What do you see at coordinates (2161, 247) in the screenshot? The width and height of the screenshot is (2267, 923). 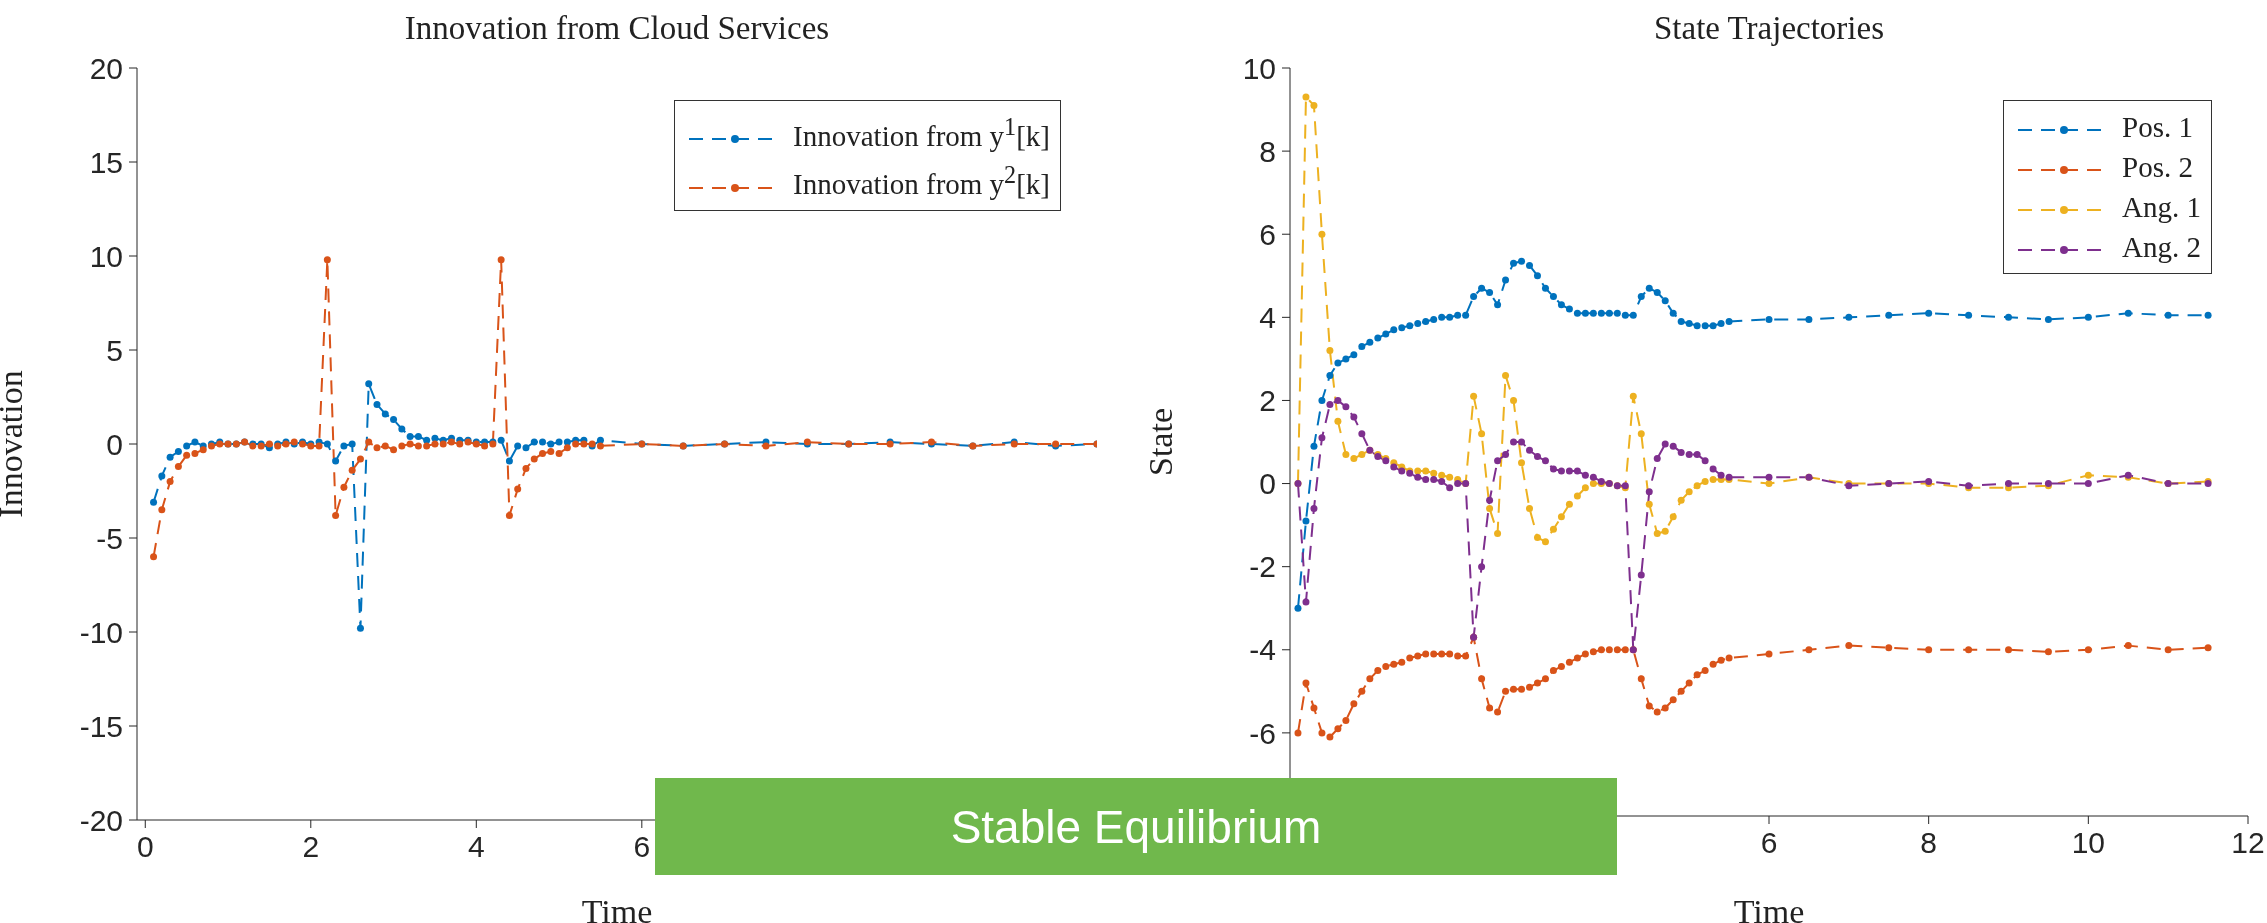 I see `legend-label: Ang. 2` at bounding box center [2161, 247].